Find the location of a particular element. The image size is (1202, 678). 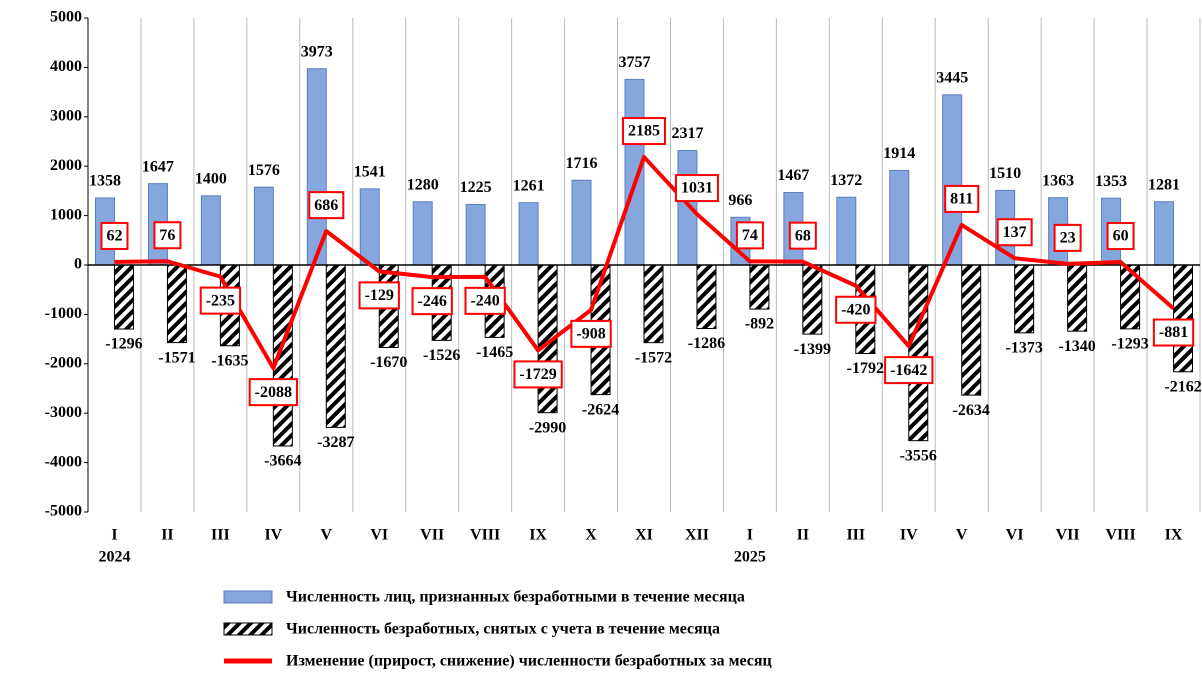

data-label: 1261 is located at coordinates (529, 185).